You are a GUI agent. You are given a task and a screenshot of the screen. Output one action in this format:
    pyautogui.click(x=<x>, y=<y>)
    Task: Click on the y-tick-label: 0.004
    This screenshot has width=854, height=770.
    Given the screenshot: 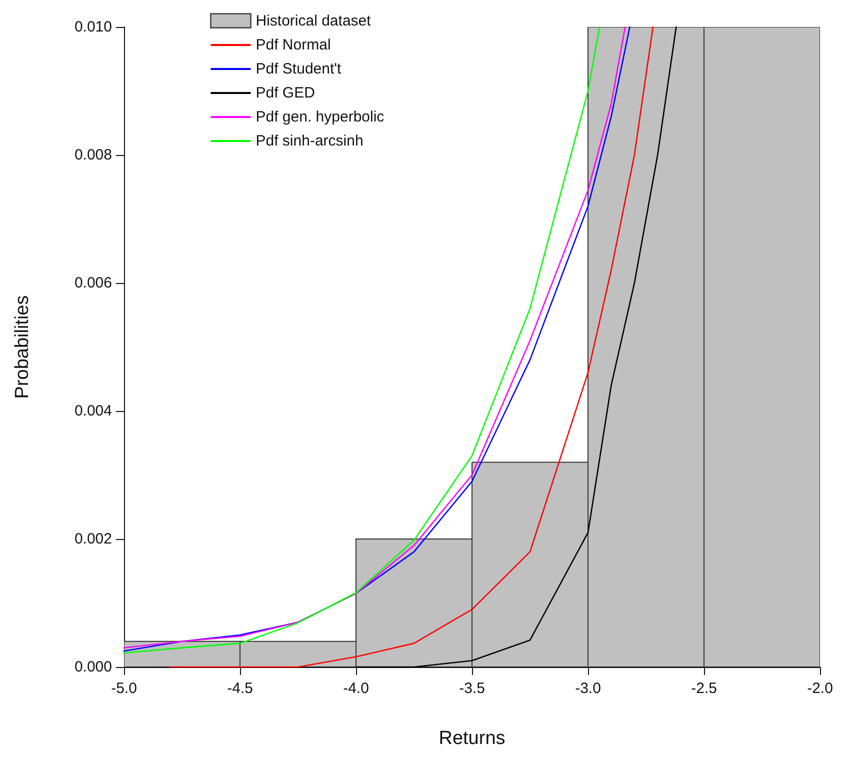 What is the action you would take?
    pyautogui.click(x=93, y=411)
    